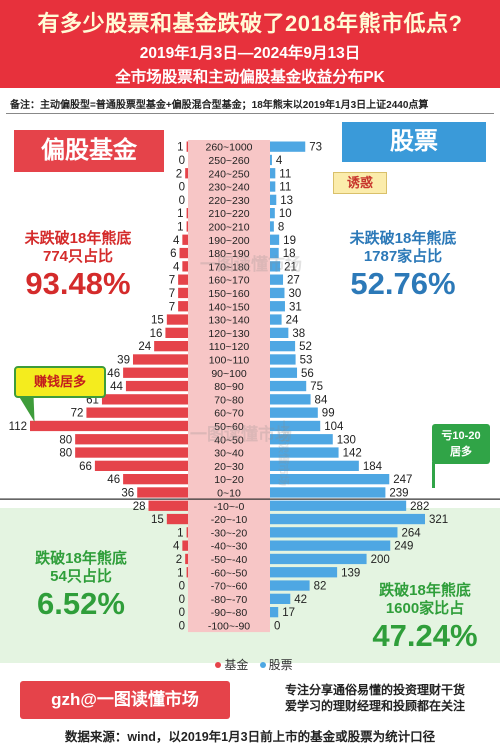 This screenshot has height=750, width=500. I want to click on legend-fund-label: 基金, so click(236, 665).